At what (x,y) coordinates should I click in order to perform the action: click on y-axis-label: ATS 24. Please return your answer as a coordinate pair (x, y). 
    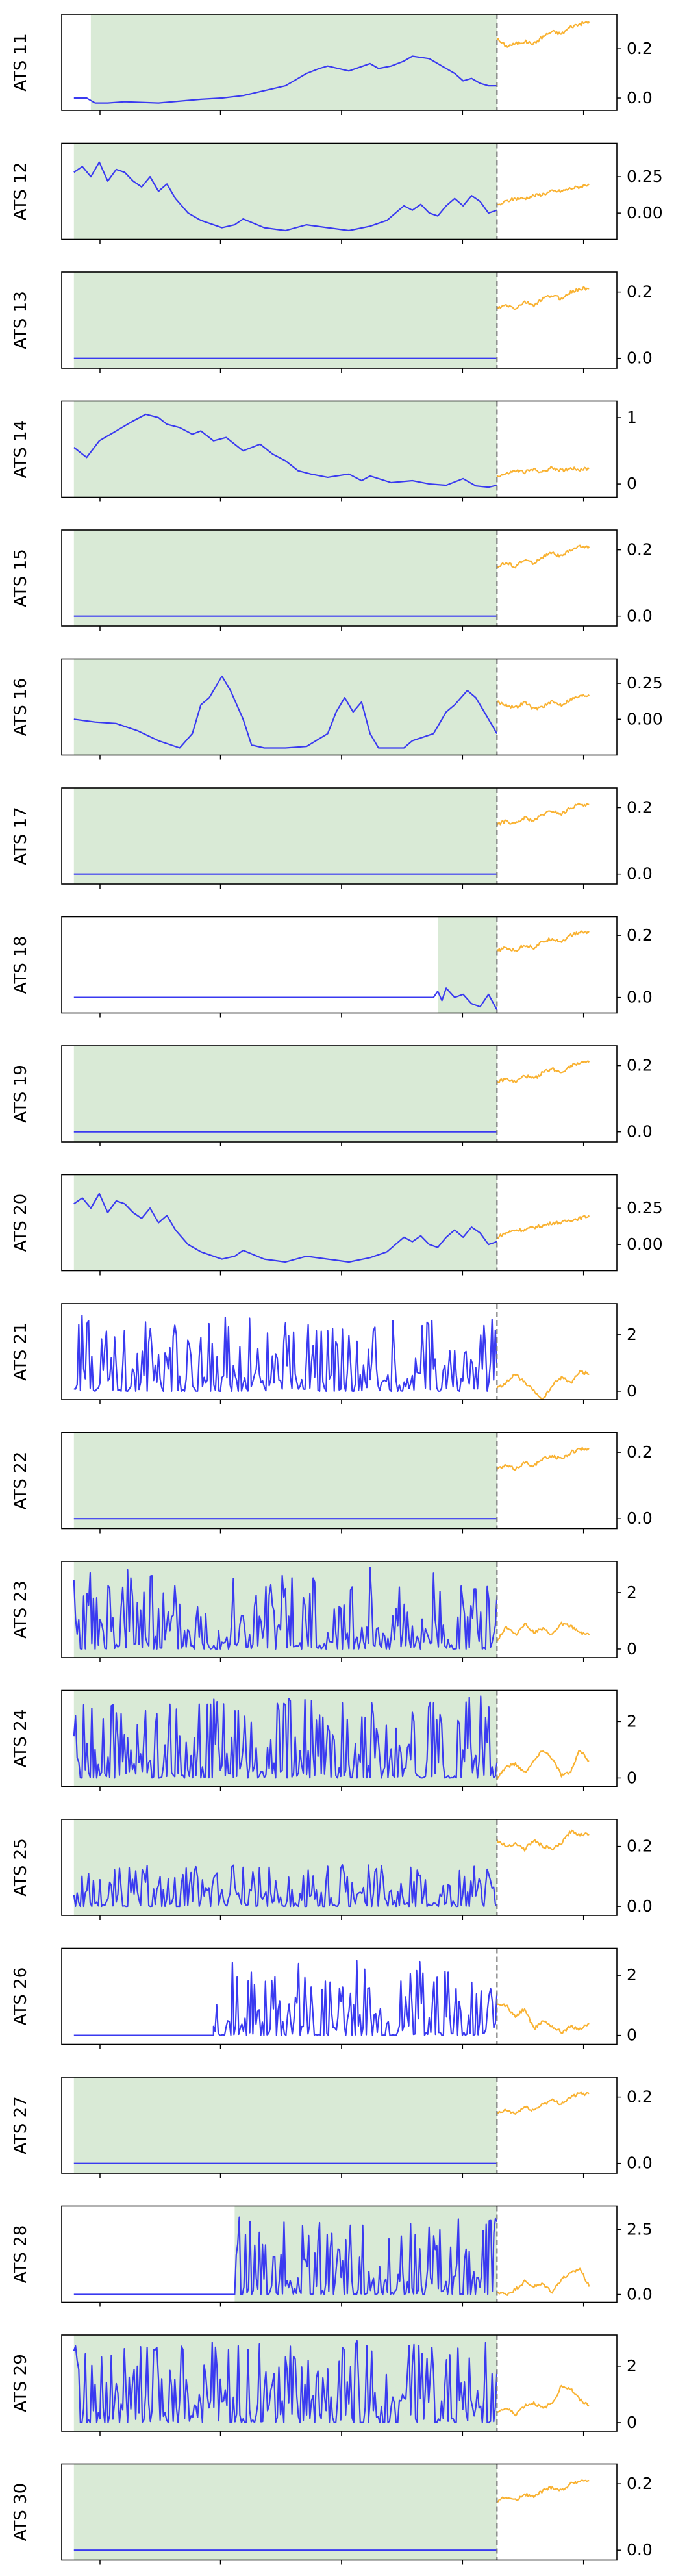
    Looking at the image, I should click on (21, 1739).